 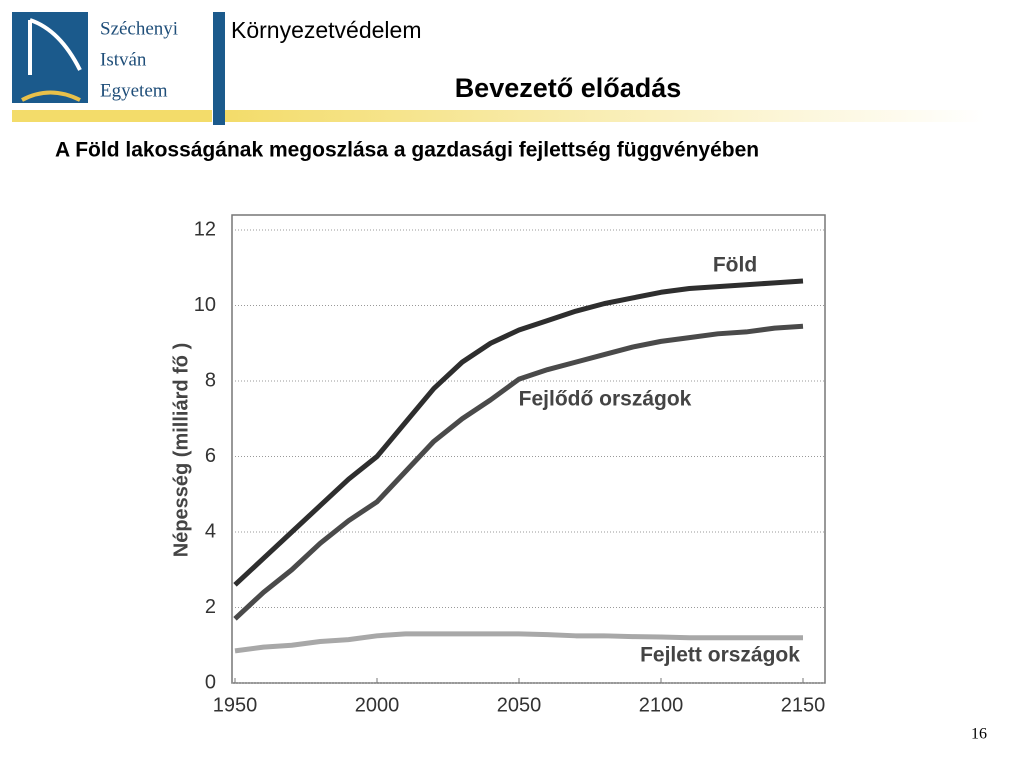 I want to click on y-tick-label: 2, so click(x=210, y=607).